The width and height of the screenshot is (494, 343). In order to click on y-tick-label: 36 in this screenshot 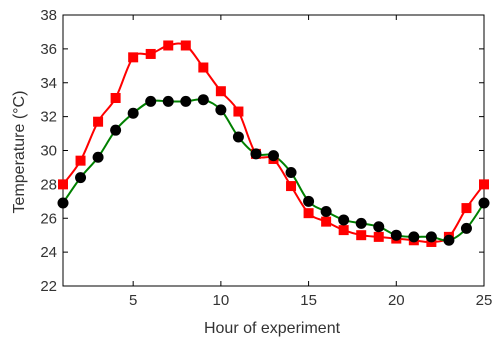, I will do `click(48, 49)`.